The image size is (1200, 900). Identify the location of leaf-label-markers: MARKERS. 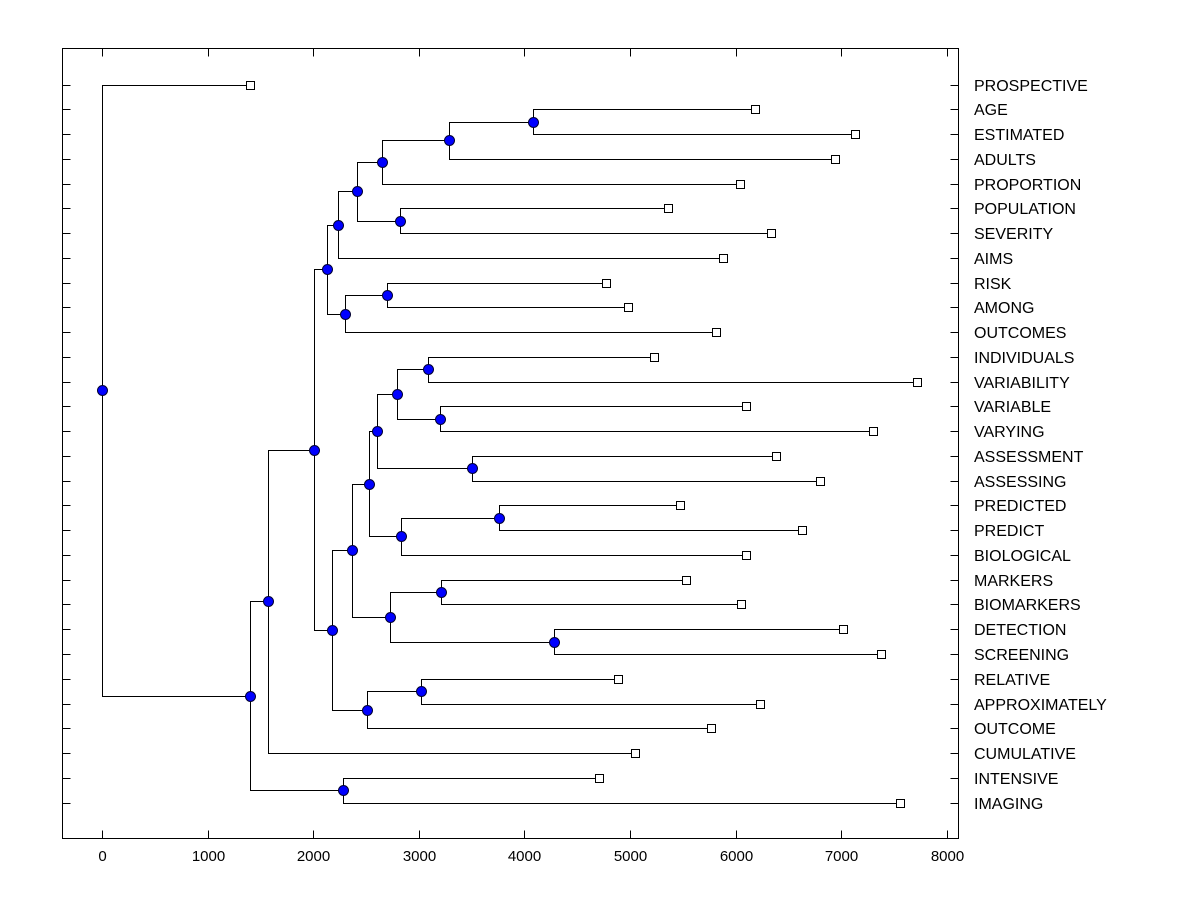
(1013, 581).